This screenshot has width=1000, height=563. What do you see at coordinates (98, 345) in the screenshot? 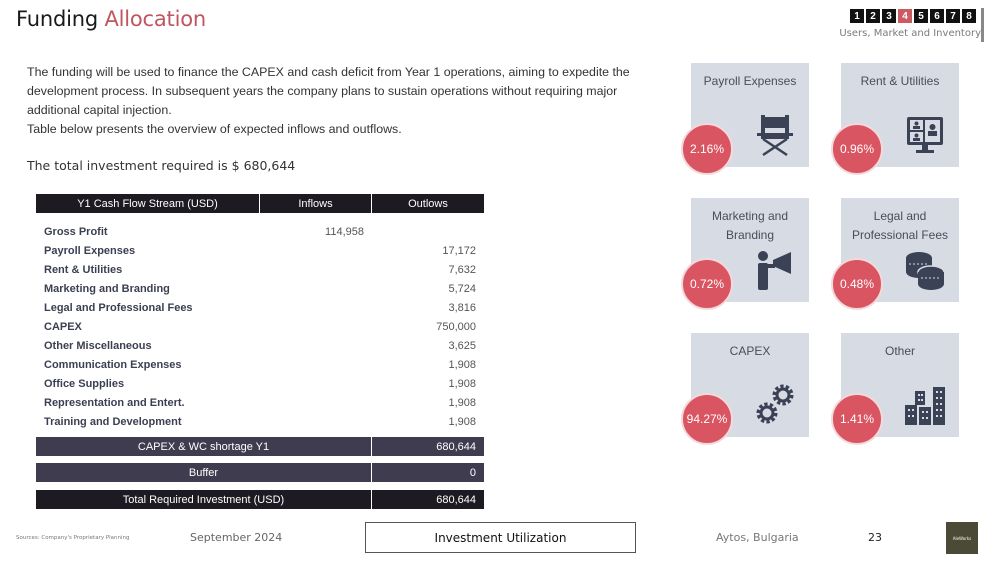
I see `row-label: Other Miscellaneous` at bounding box center [98, 345].